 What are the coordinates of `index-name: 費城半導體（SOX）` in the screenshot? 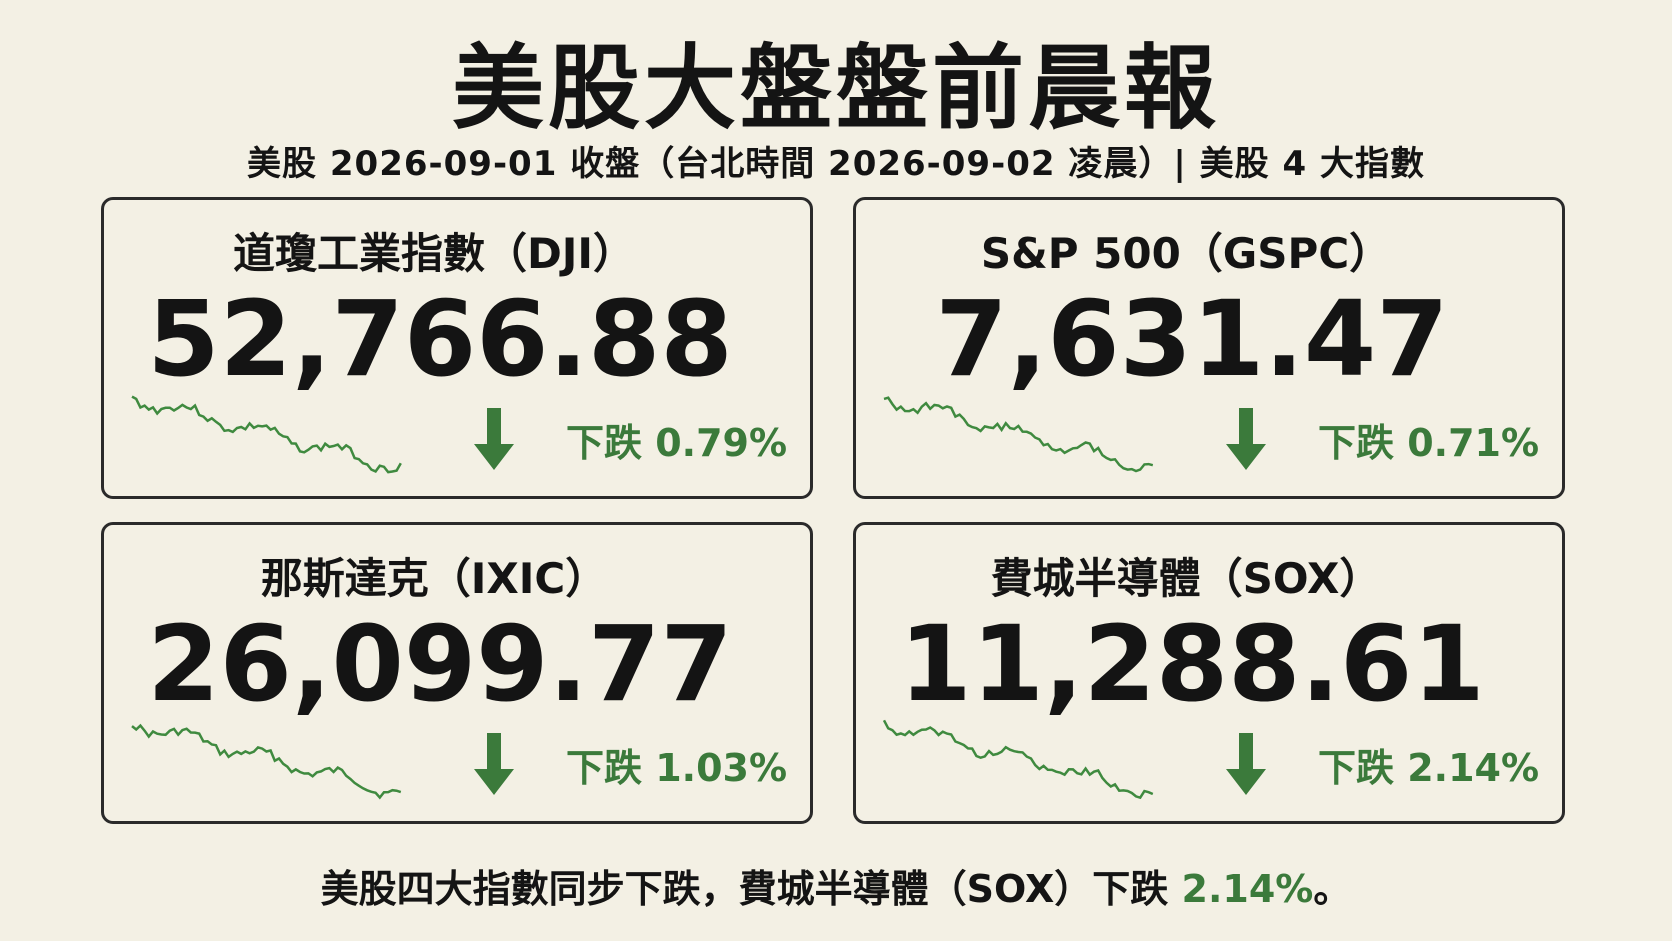 It's located at (1186, 578).